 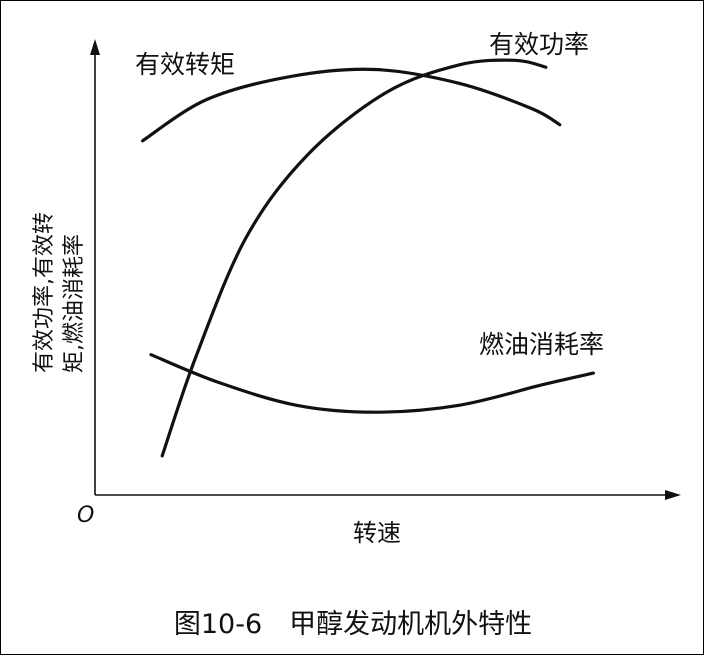 What do you see at coordinates (44, 292) in the screenshot?
I see `y-axis-label-line-1: 有效功率,有效转` at bounding box center [44, 292].